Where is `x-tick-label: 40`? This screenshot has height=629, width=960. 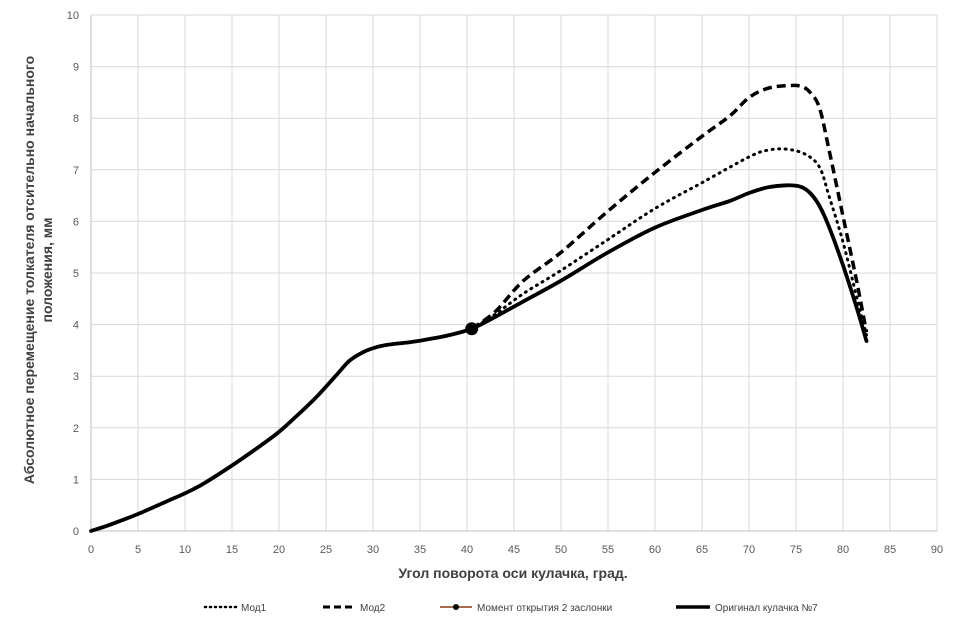 x-tick-label: 40 is located at coordinates (467, 550).